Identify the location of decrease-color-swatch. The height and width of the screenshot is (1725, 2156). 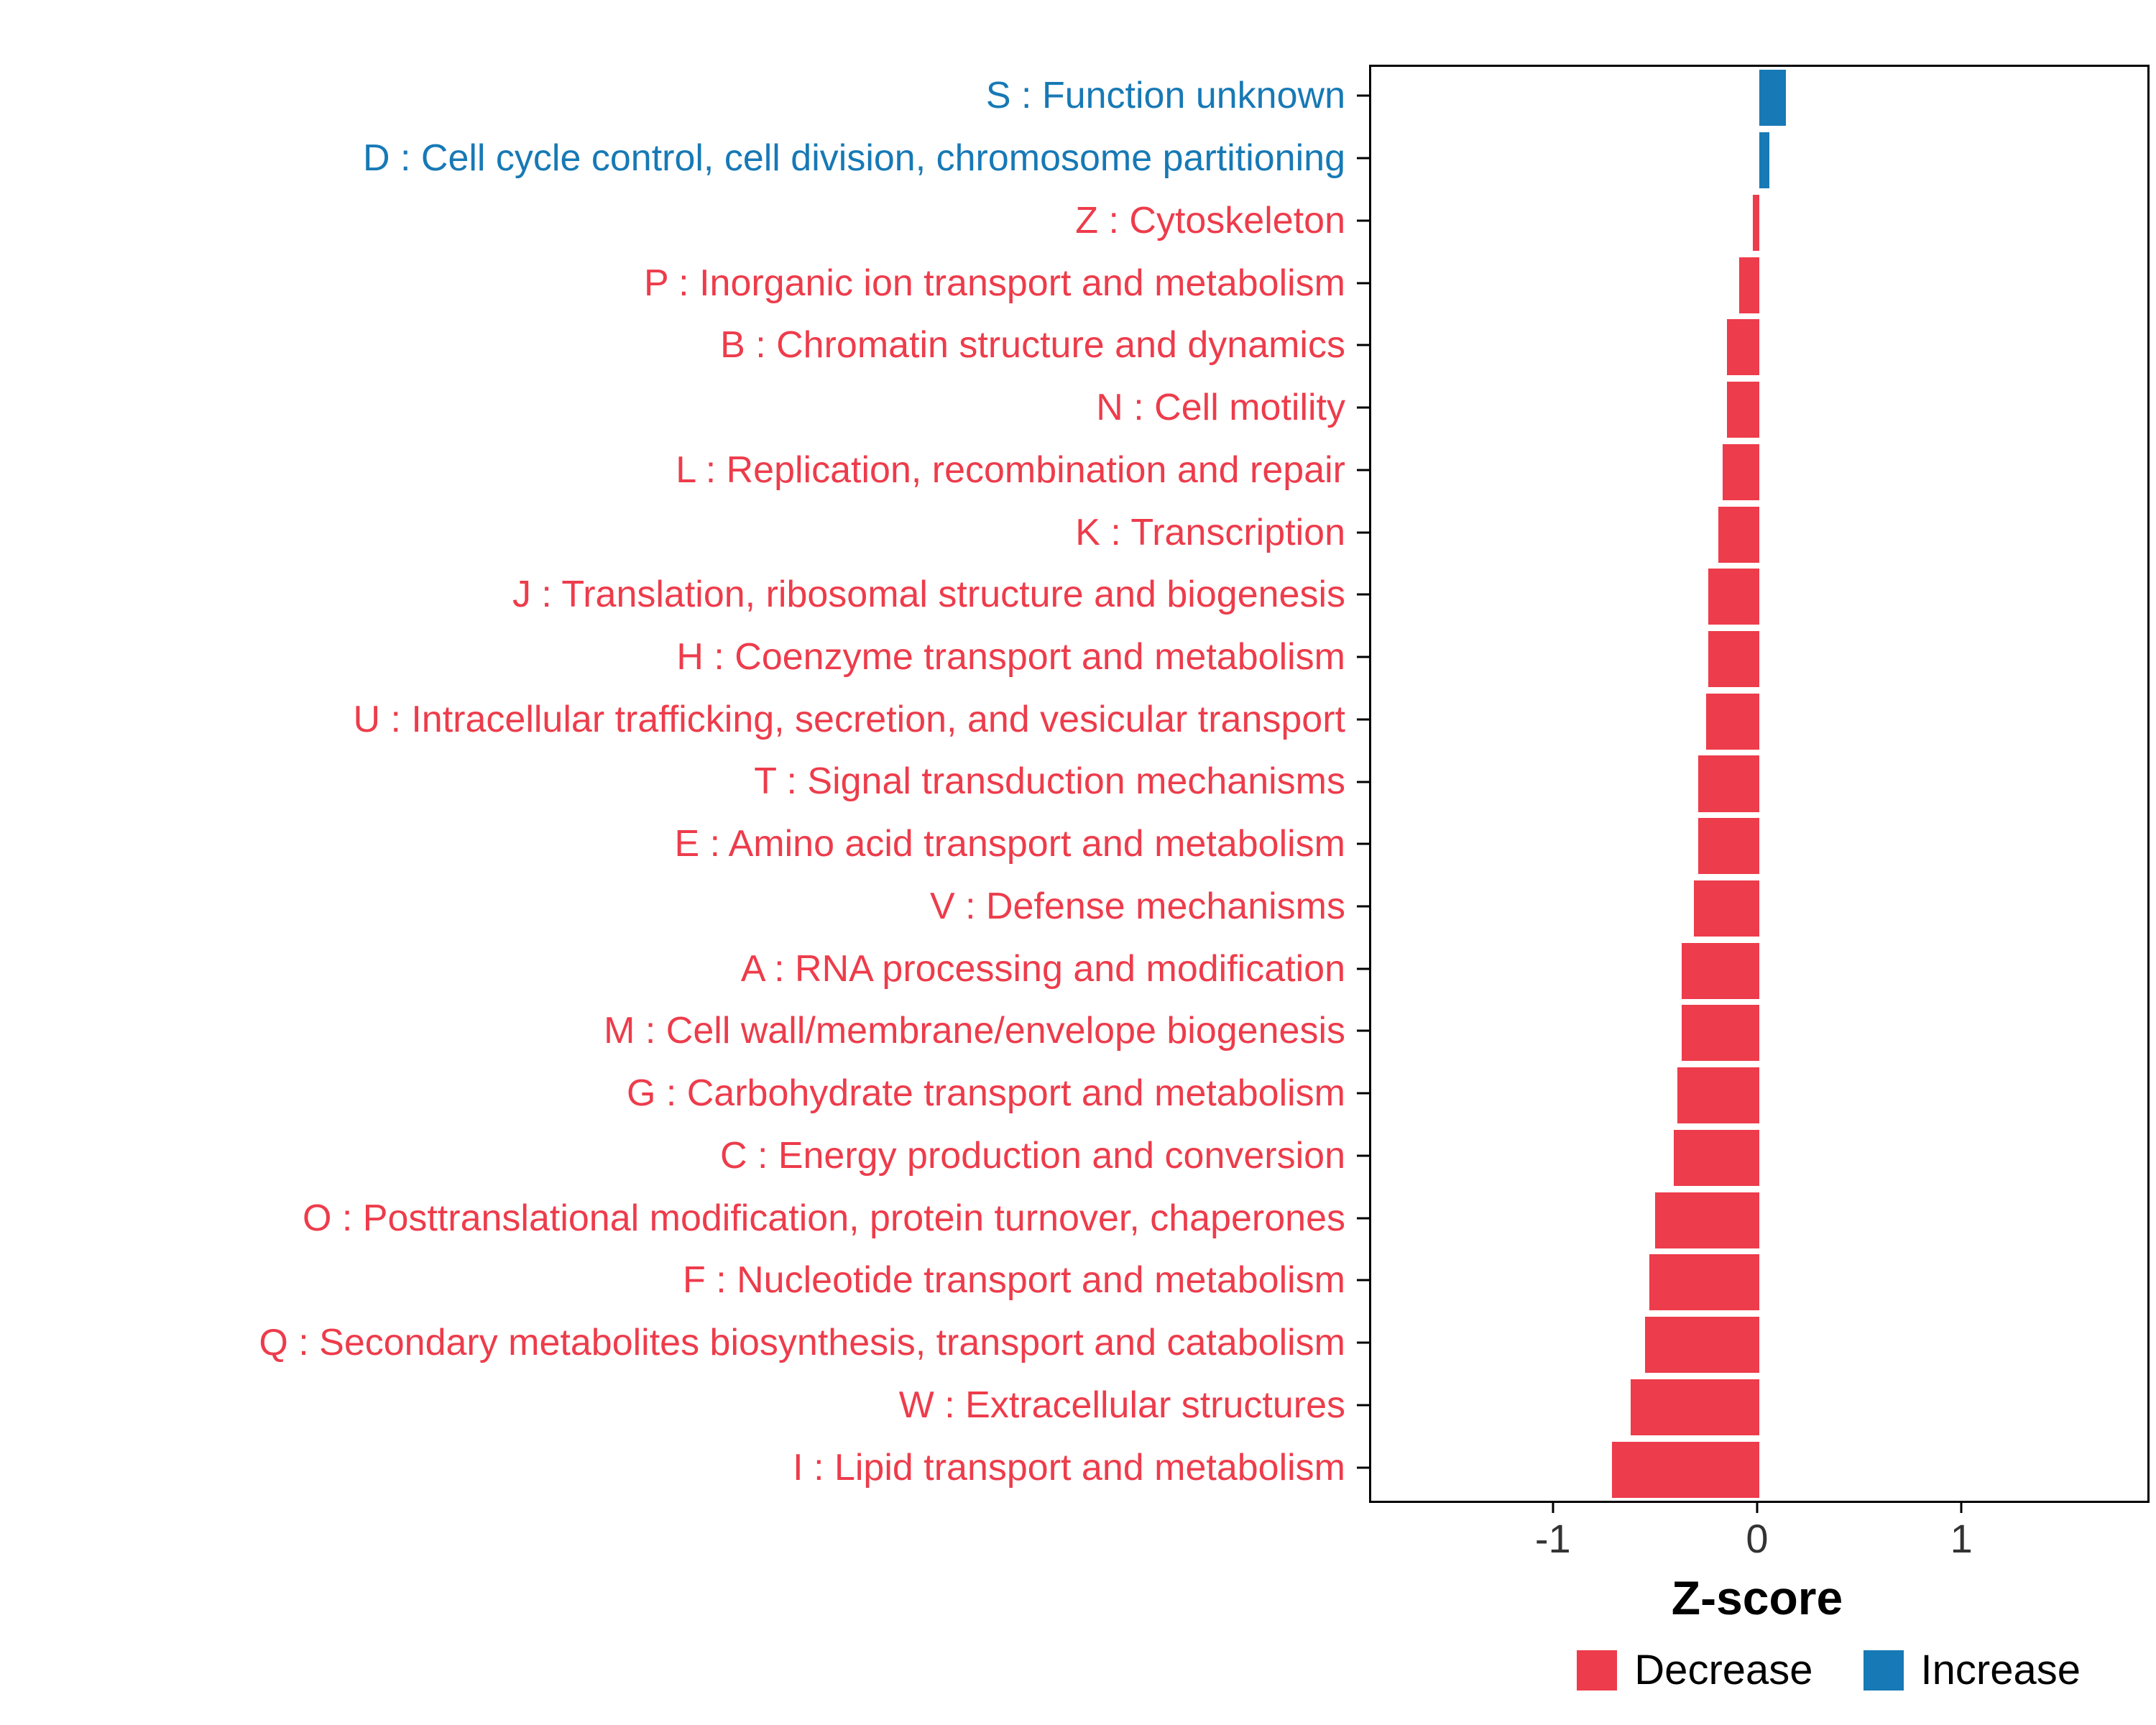
(1598, 1670).